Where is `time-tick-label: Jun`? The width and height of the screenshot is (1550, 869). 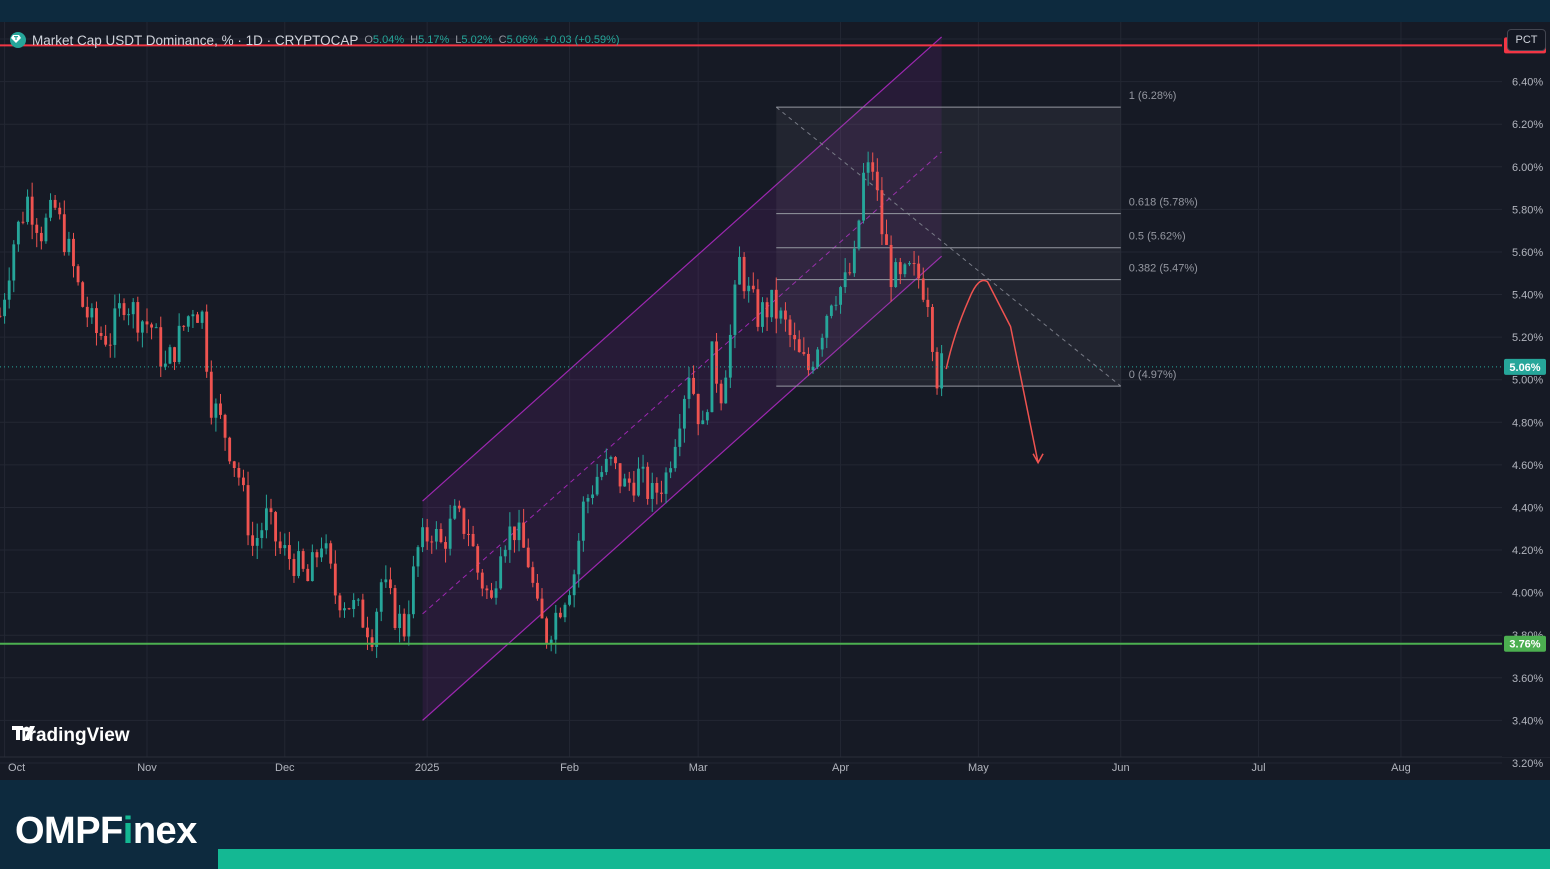
time-tick-label: Jun is located at coordinates (1121, 768).